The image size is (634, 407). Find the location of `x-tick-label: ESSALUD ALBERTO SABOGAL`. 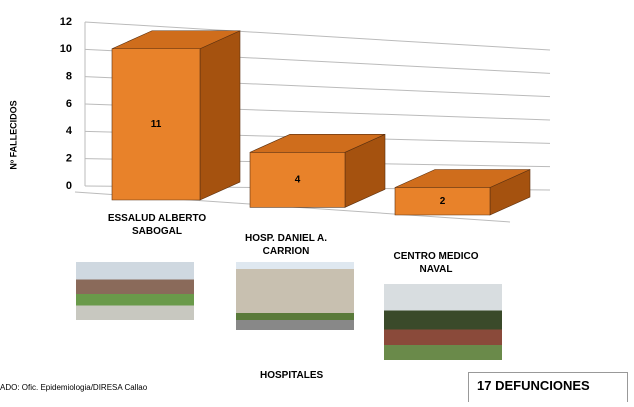

x-tick-label: ESSALUD ALBERTO SABOGAL is located at coordinates (157, 225).